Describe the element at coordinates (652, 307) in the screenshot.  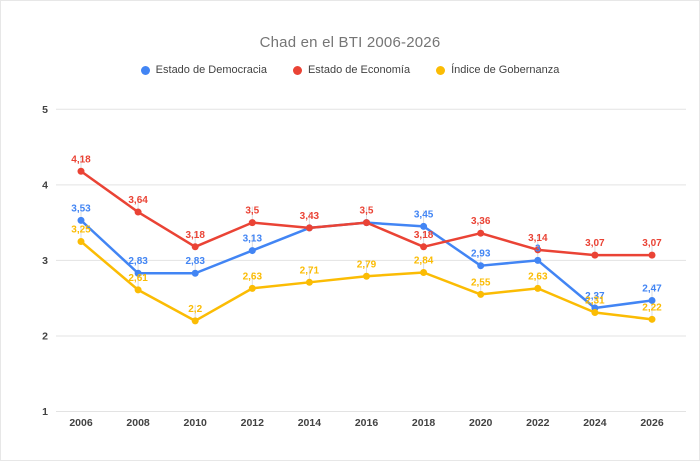
I see `data-point-label: 2,22` at that location.